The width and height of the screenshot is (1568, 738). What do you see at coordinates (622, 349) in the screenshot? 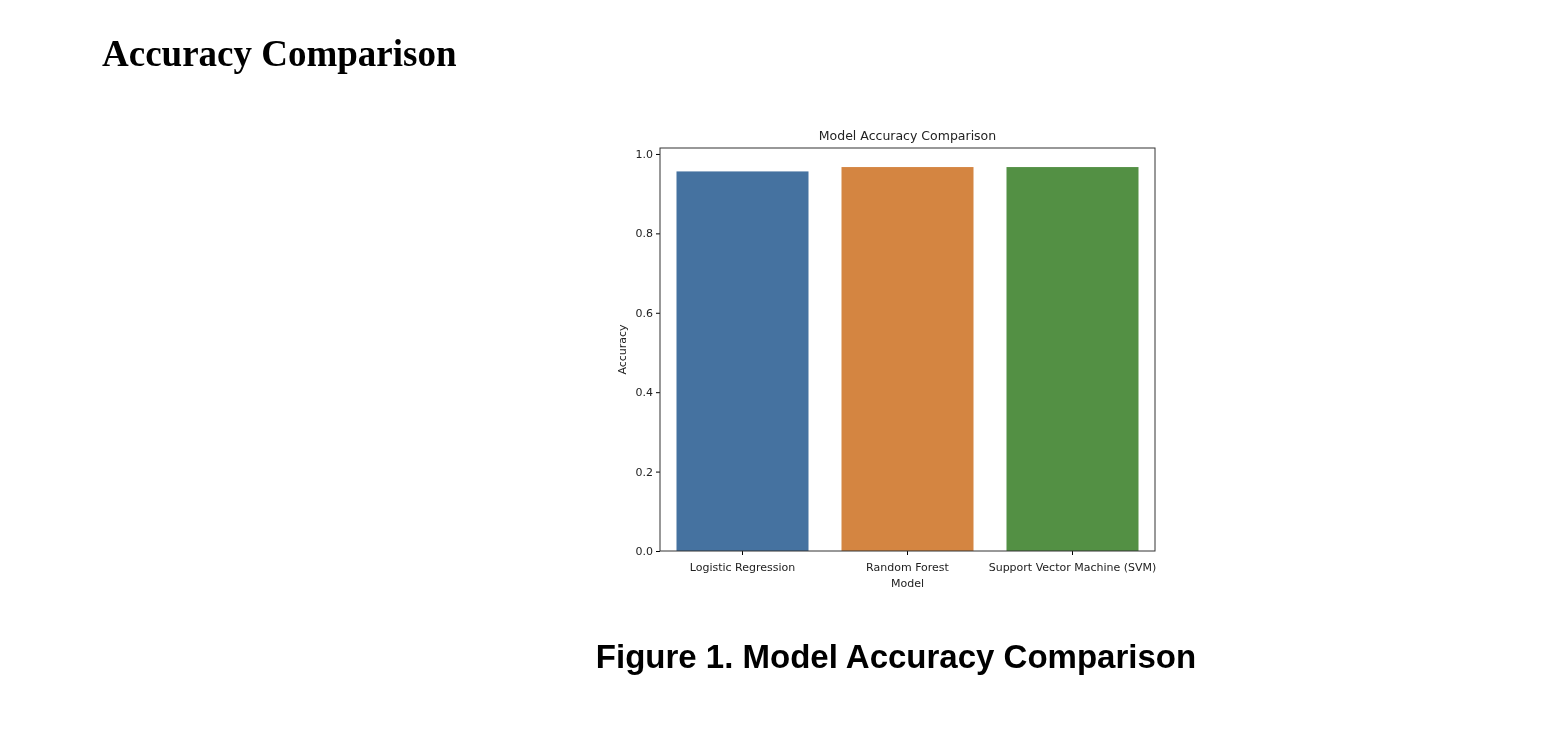
I see `y-axis-title: Accuracy` at bounding box center [622, 349].